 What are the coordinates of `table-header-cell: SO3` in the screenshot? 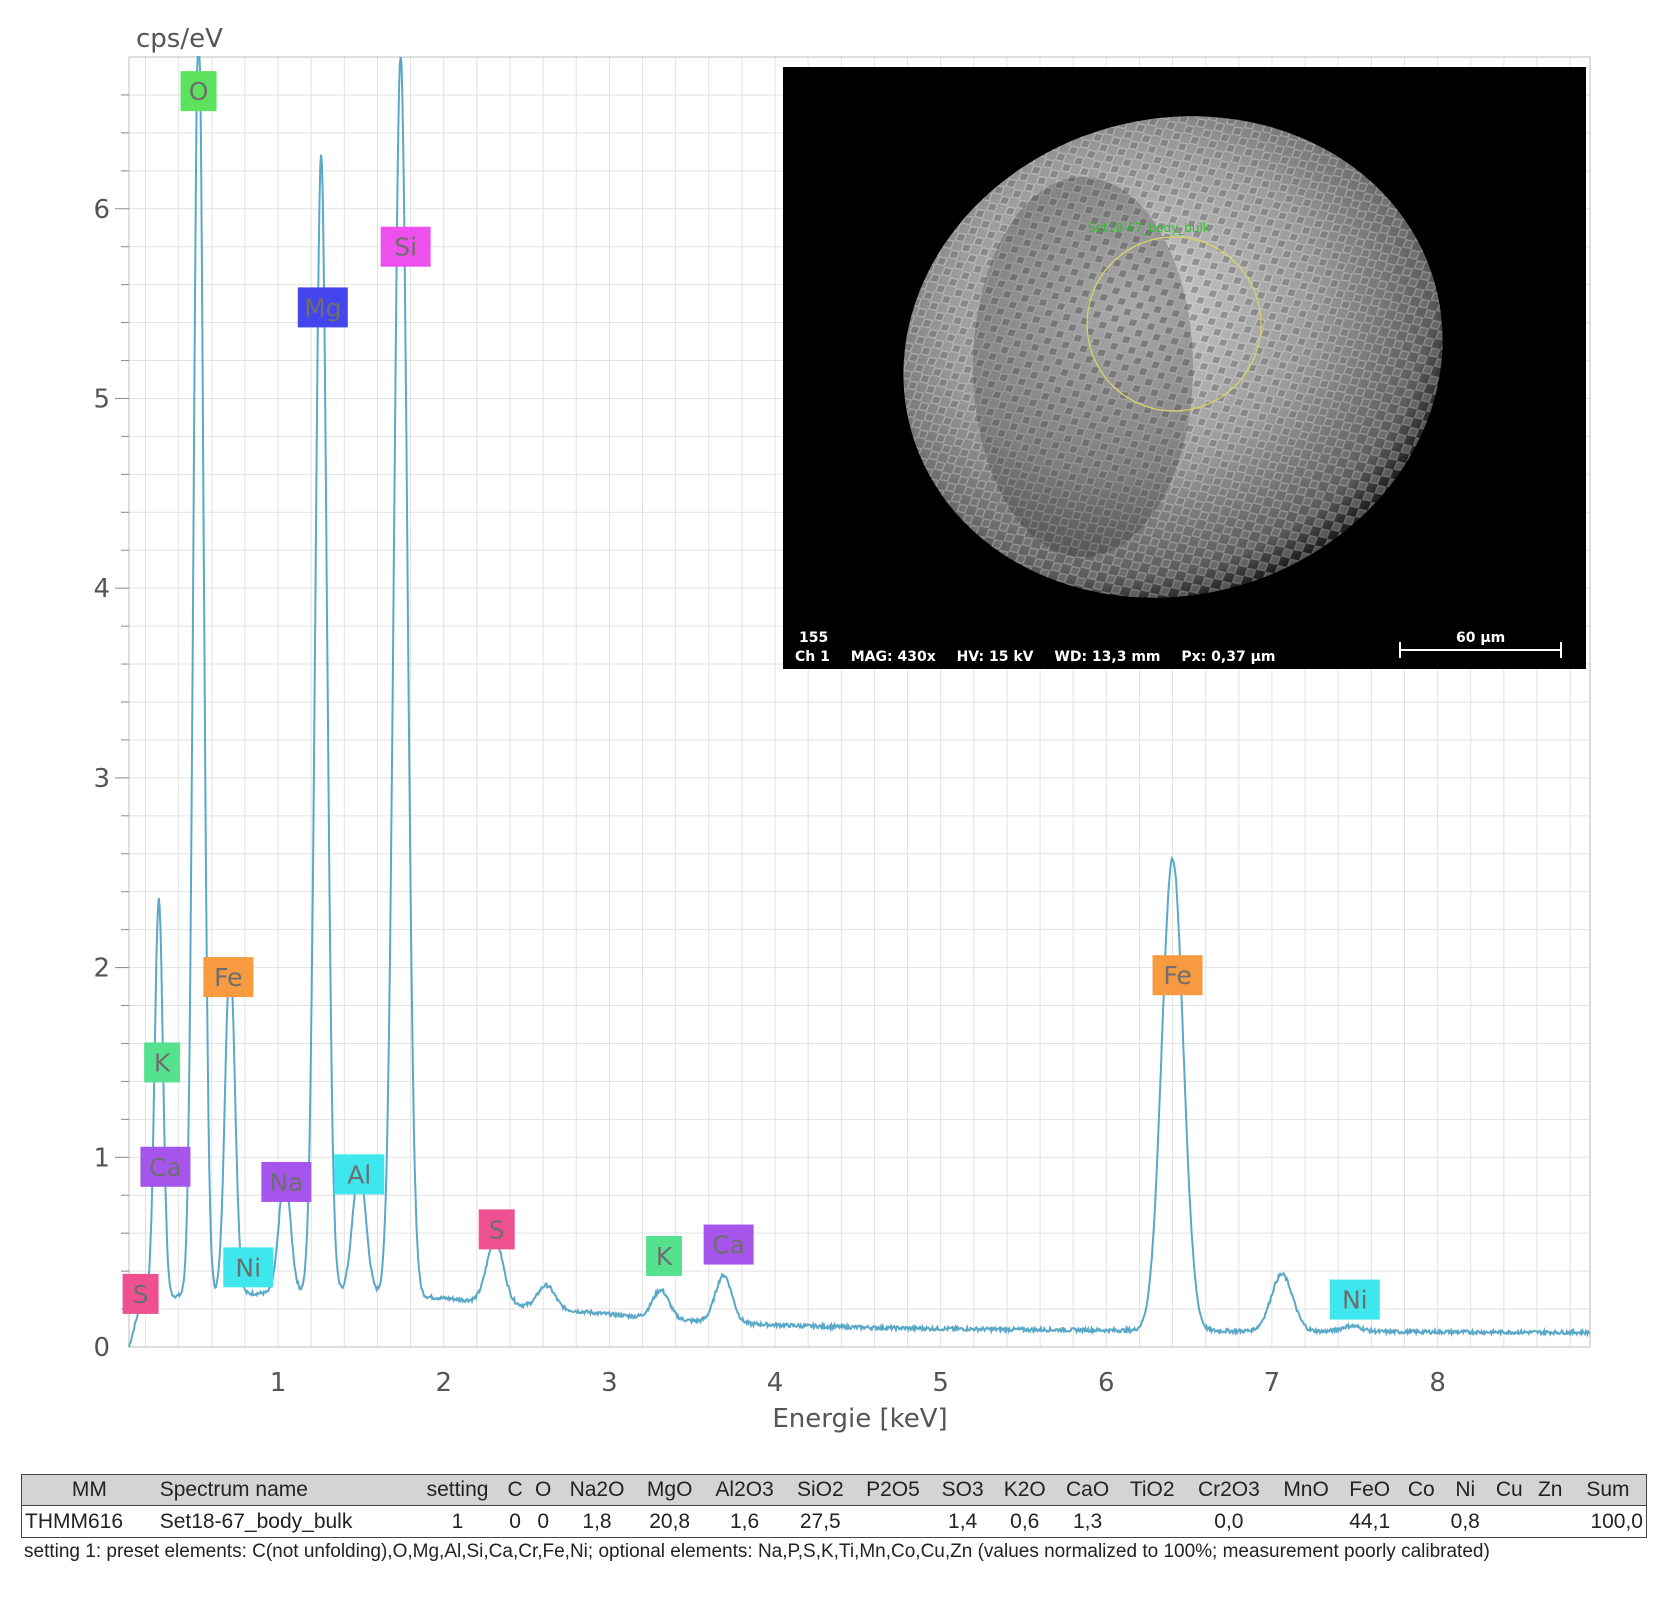 It's located at (962, 1490).